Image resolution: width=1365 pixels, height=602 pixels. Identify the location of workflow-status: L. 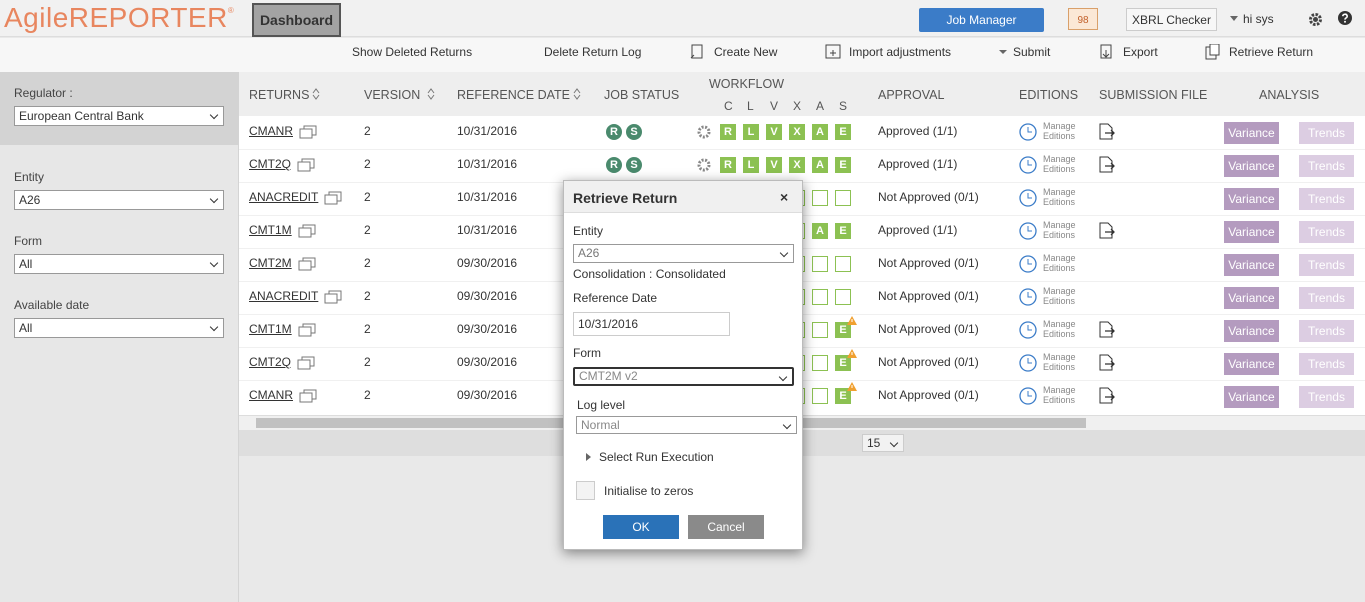
(751, 132).